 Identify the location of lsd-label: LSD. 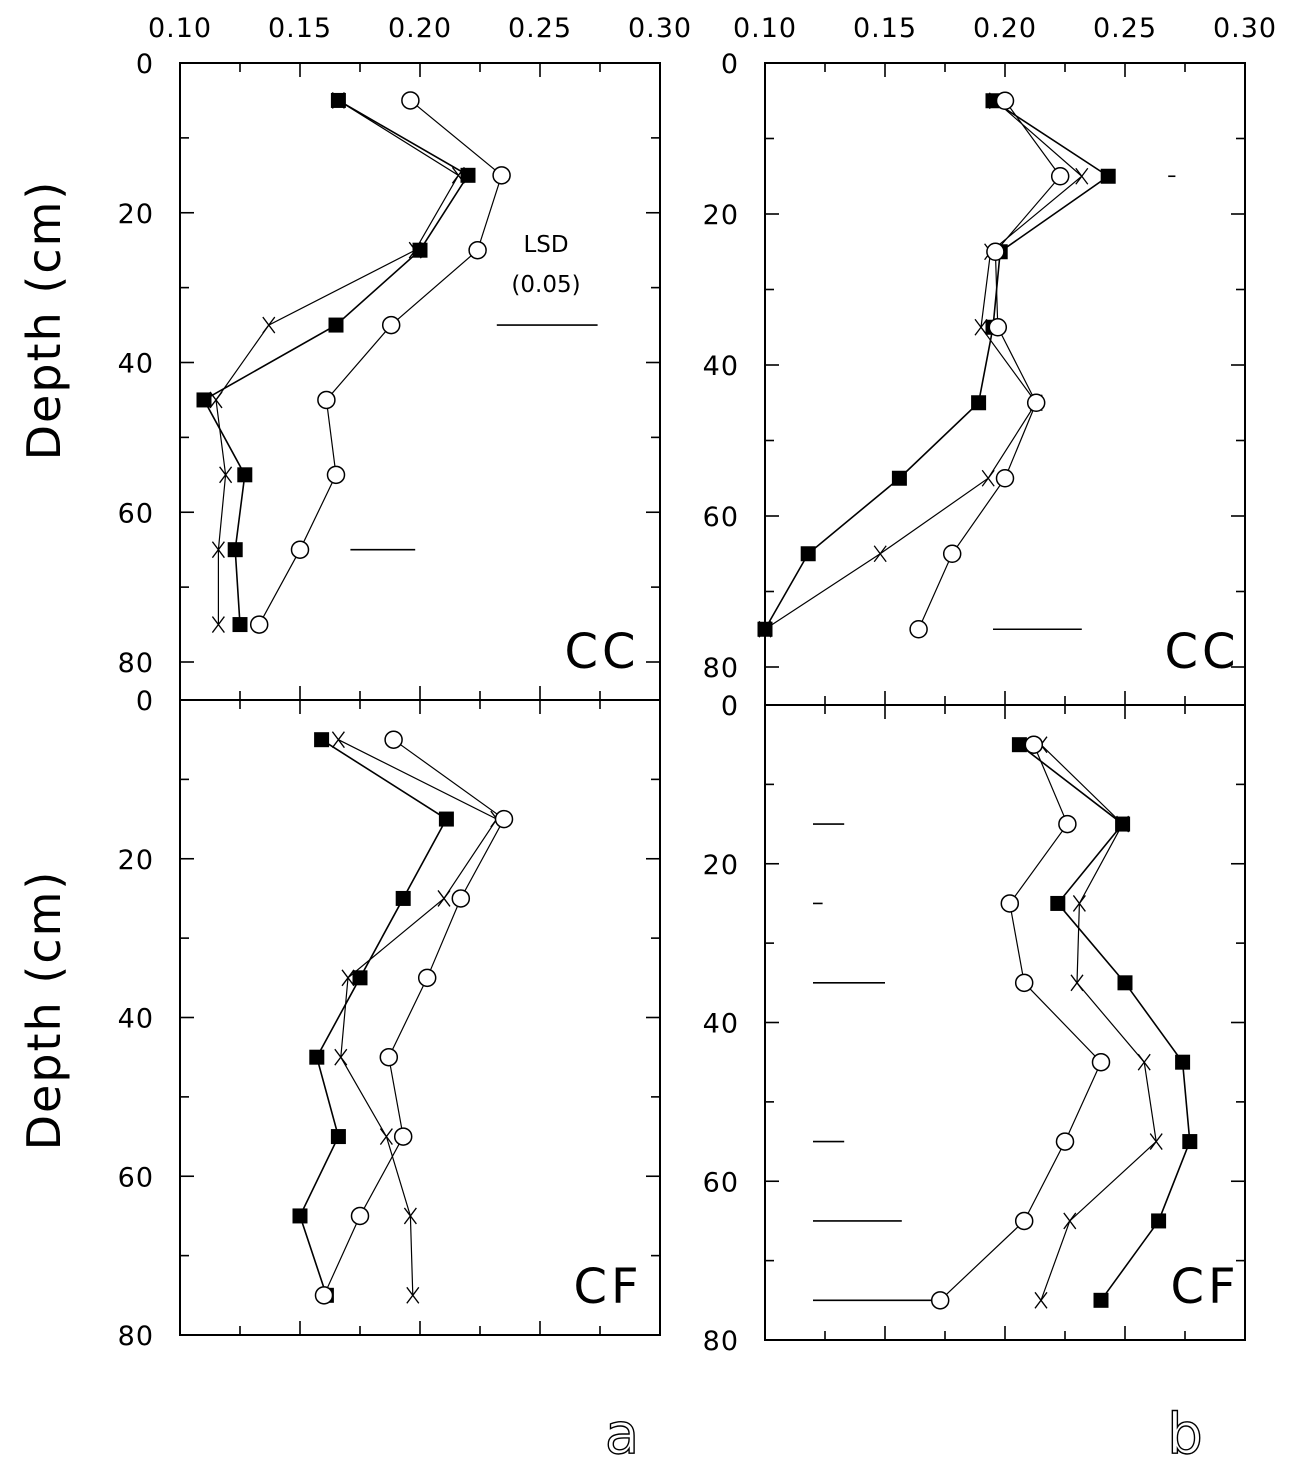
(545, 245).